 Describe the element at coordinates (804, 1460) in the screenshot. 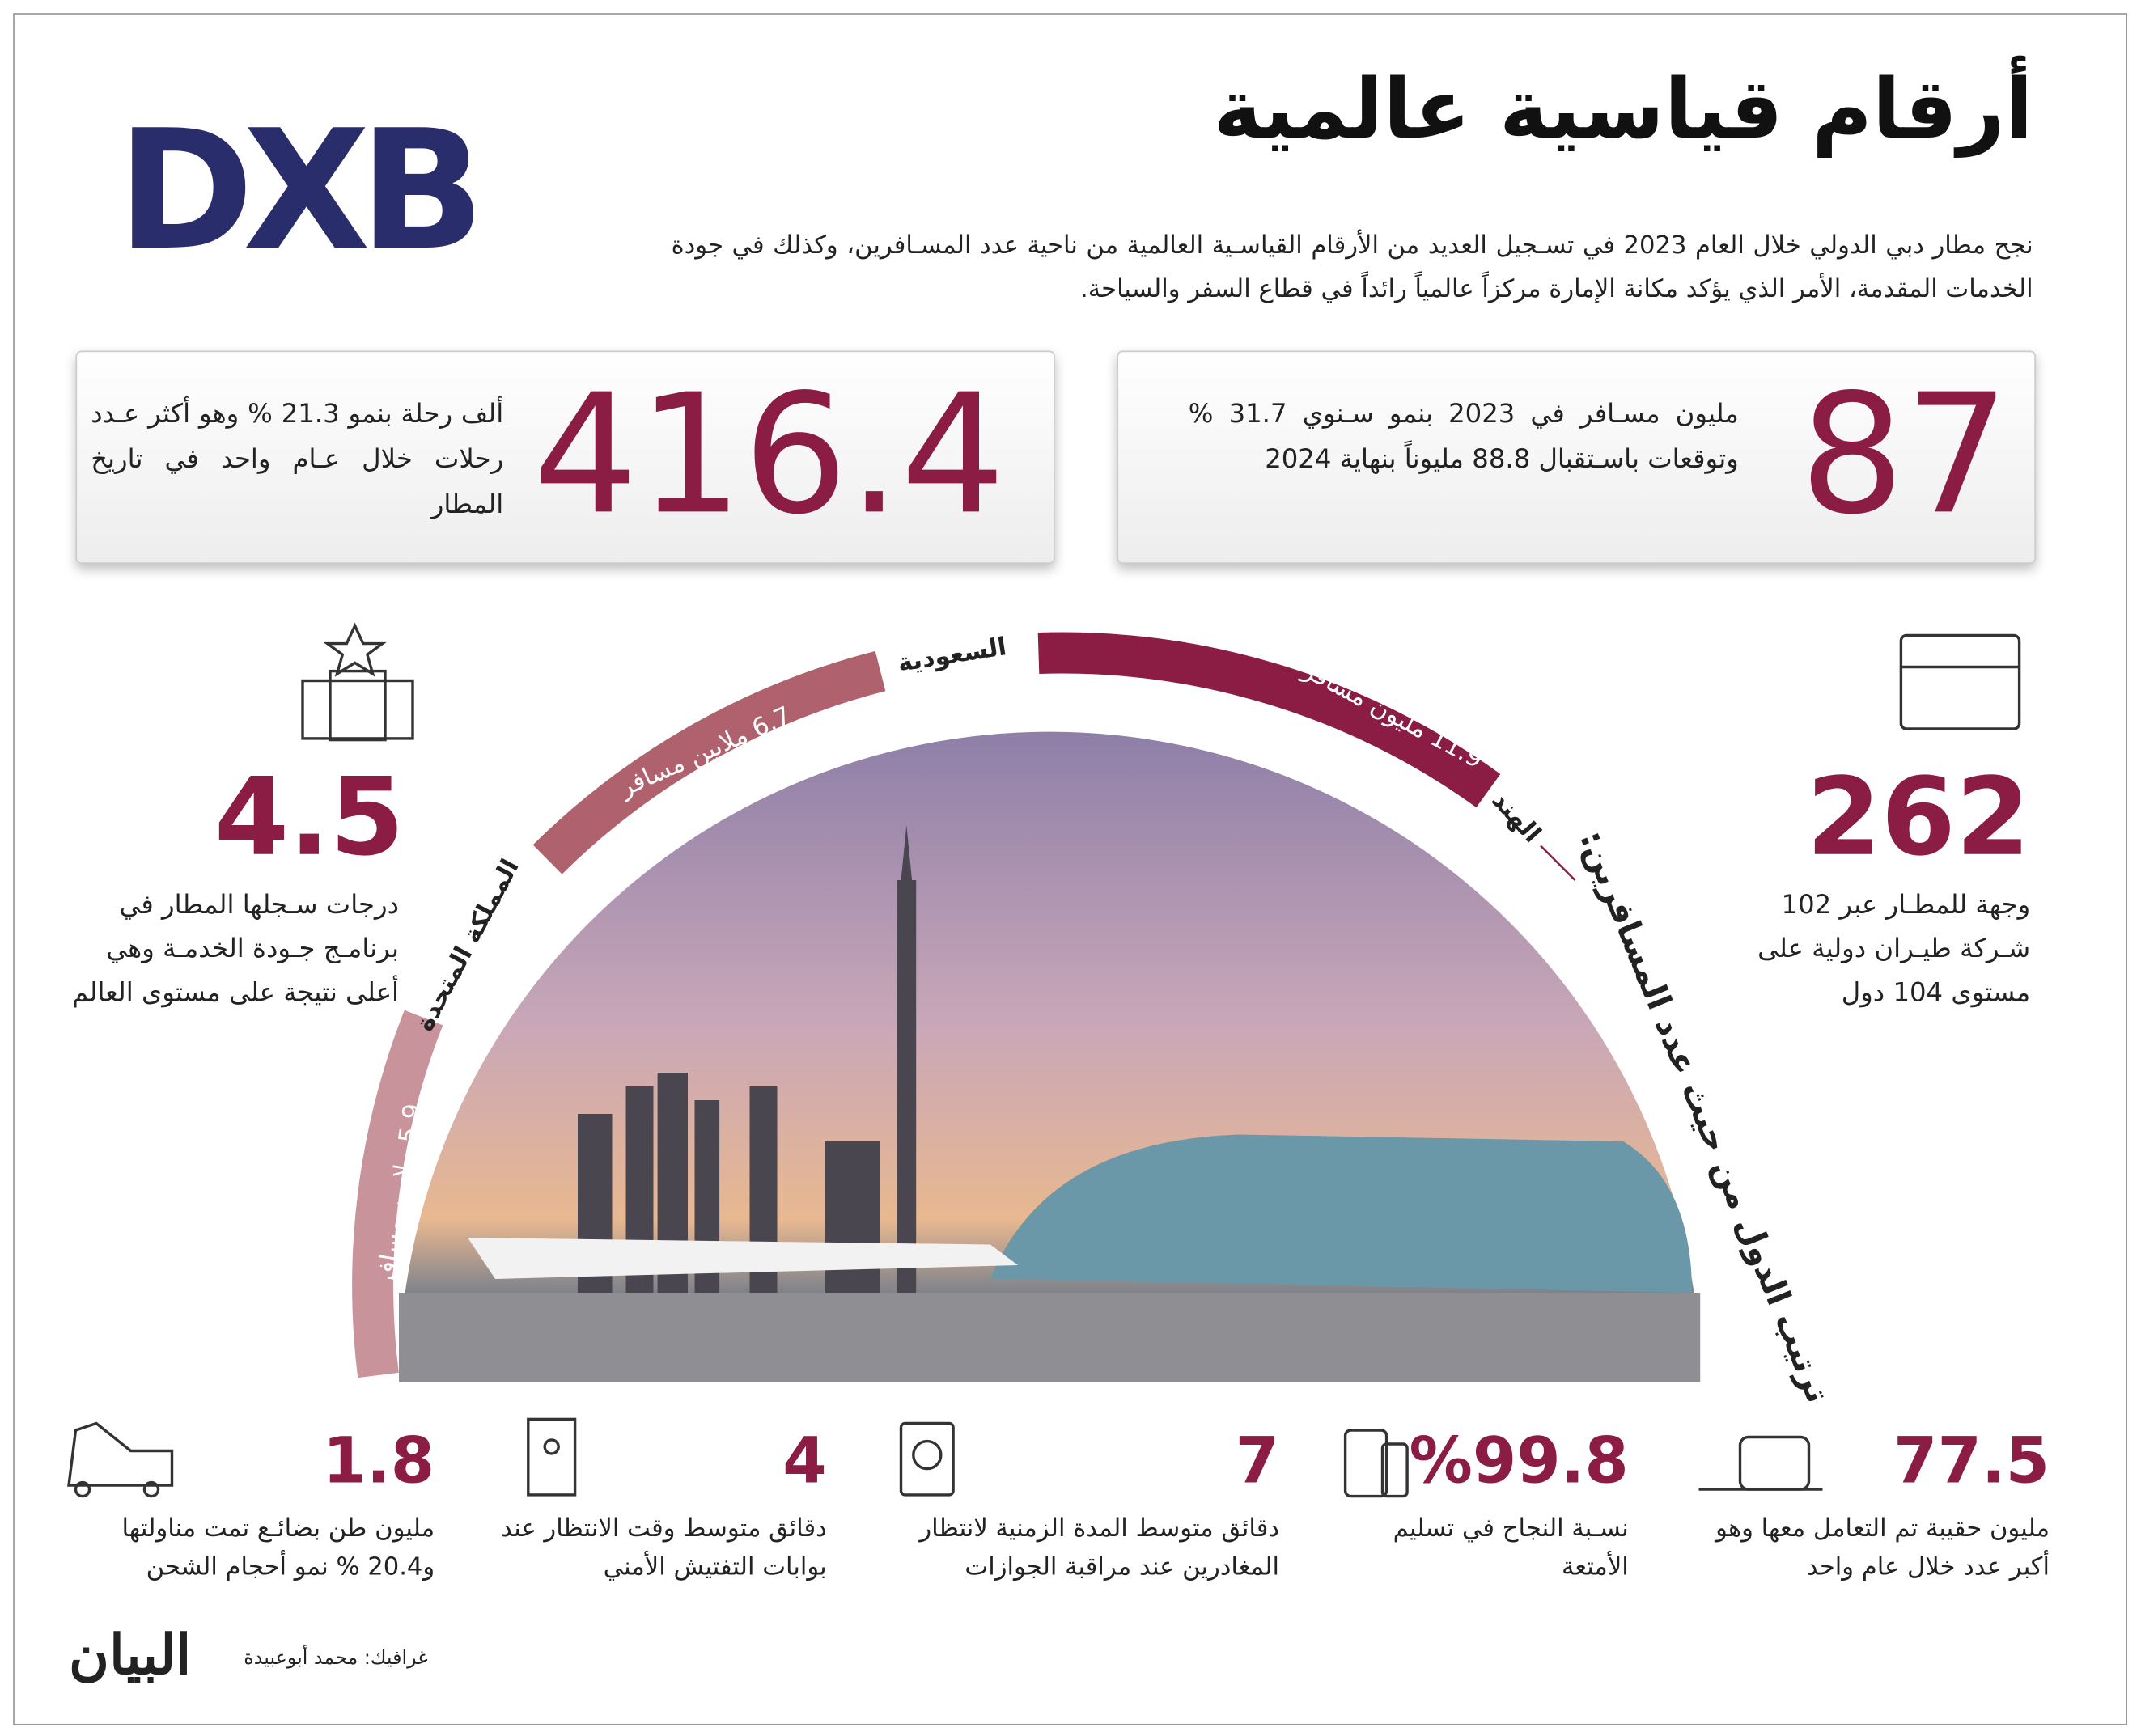

I see `stat-value: 4` at that location.